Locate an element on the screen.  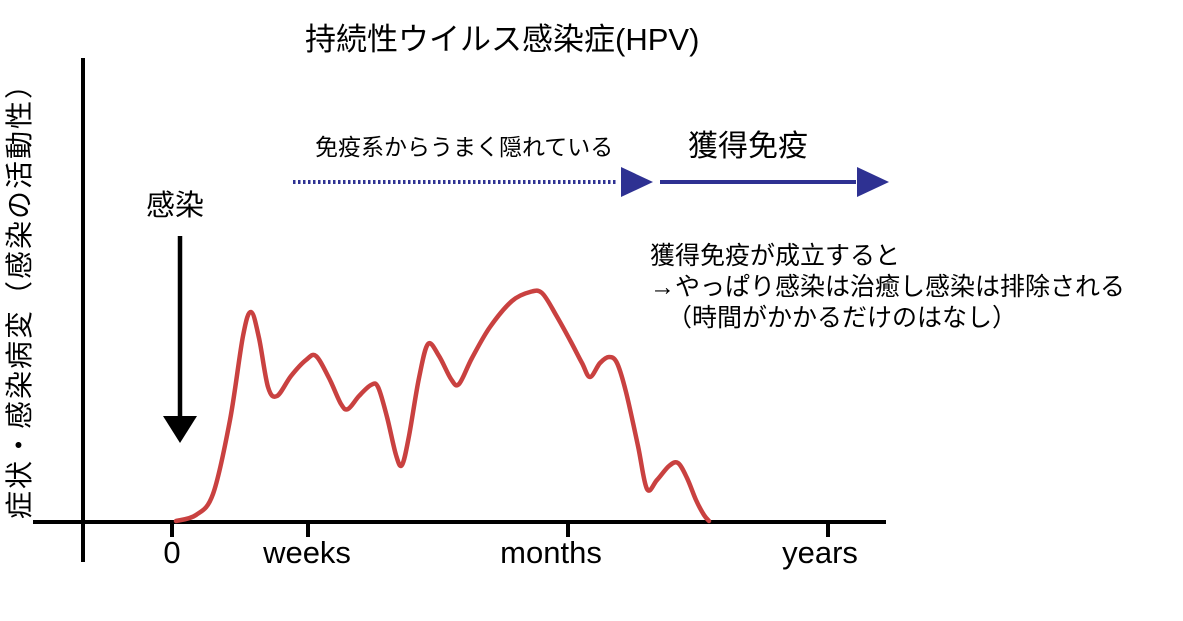
annotation-line-3: （時間がかかるだけのはなし） is located at coordinates (842, 318).